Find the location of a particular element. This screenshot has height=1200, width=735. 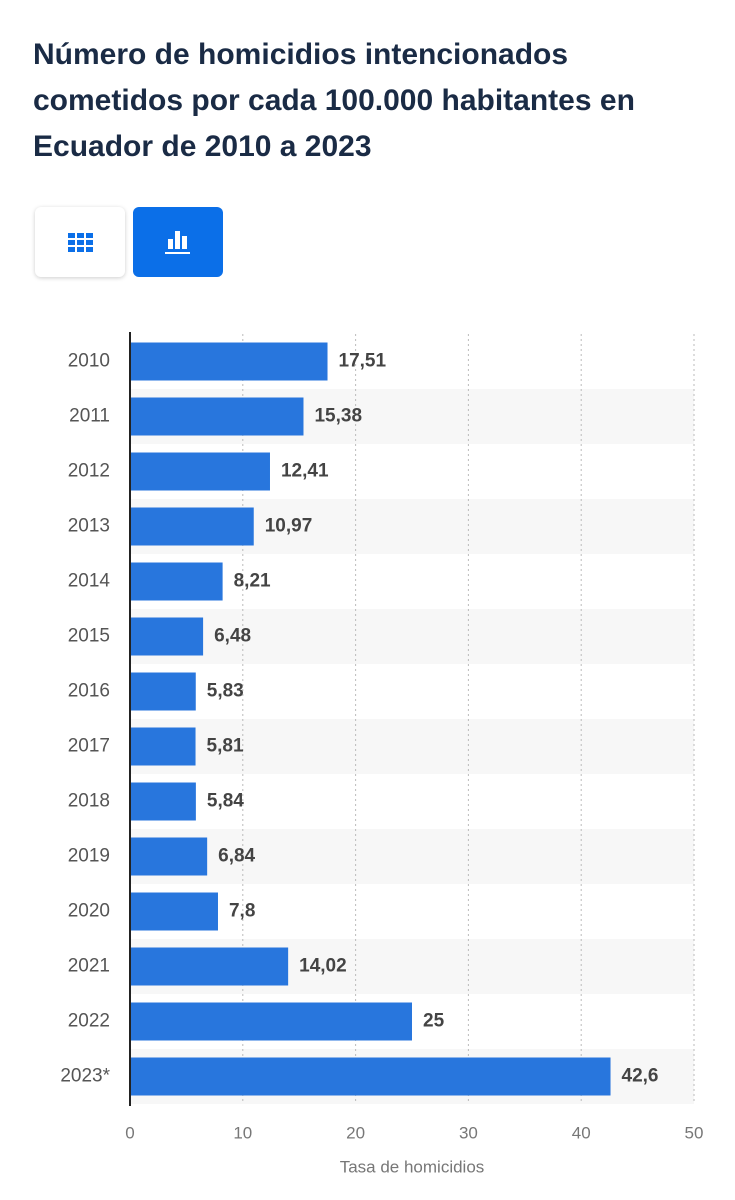

y-tick-label: 2013 is located at coordinates (89, 526).